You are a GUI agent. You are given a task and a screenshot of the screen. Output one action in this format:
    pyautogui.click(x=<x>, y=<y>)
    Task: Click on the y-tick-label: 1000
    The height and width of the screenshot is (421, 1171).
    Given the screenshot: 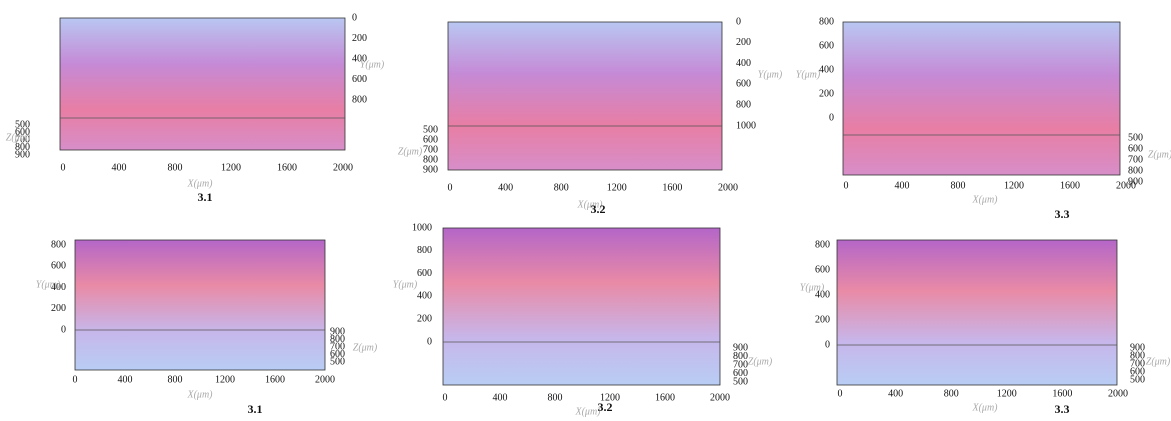 What is the action you would take?
    pyautogui.click(x=746, y=125)
    